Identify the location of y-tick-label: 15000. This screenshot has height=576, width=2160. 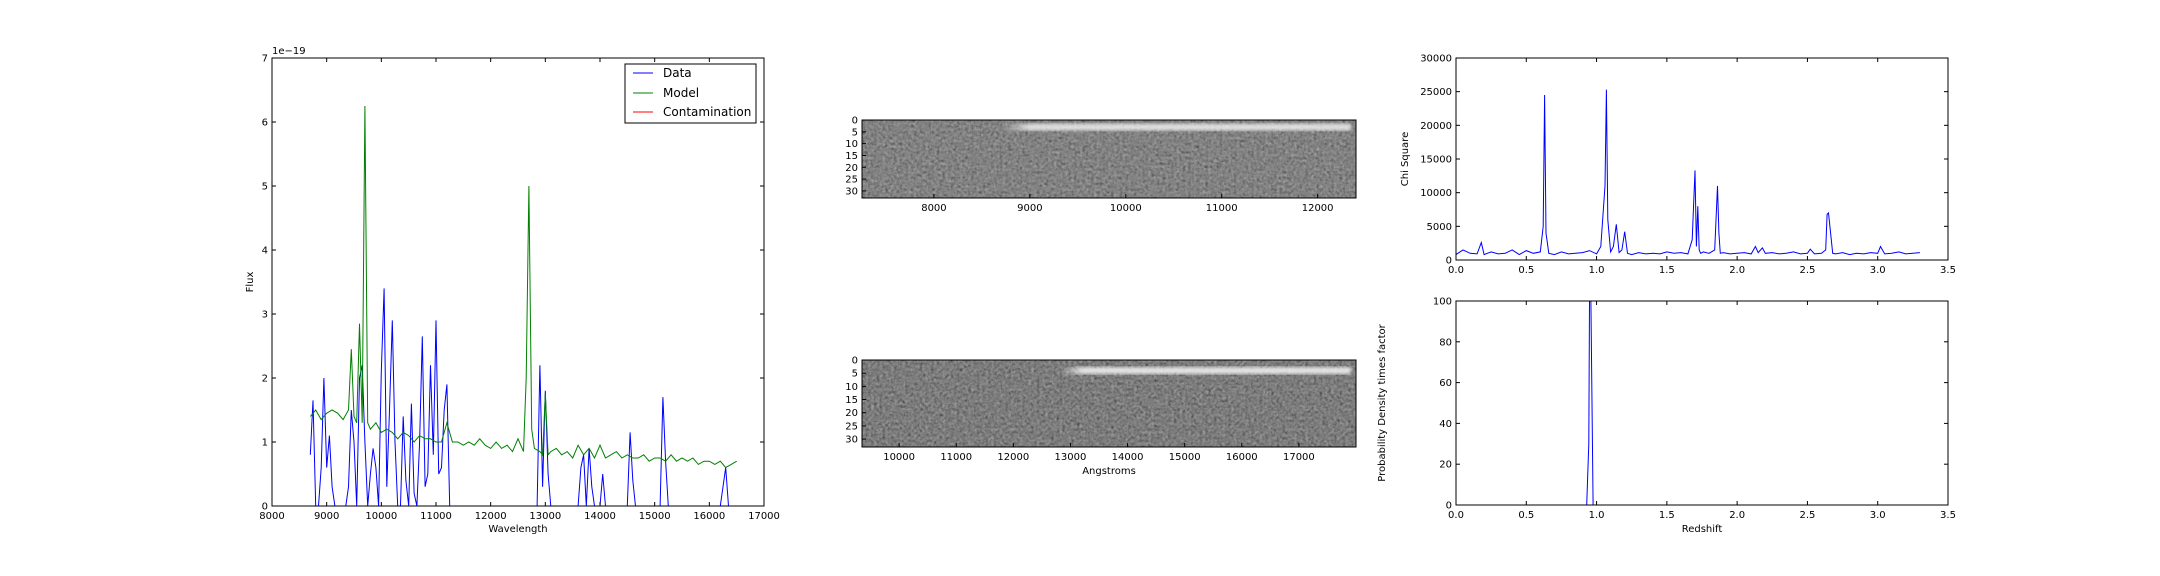
(1436, 160).